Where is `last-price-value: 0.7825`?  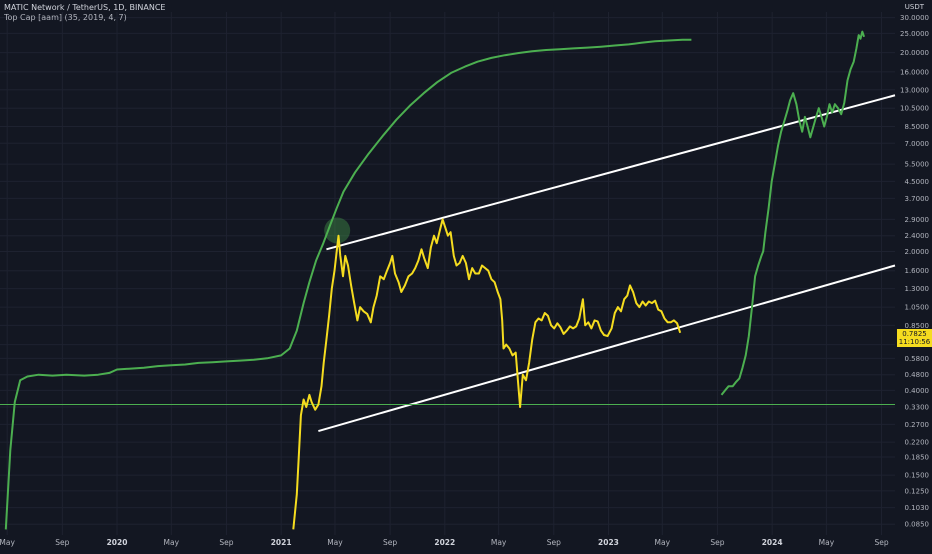 last-price-value: 0.7825 is located at coordinates (914, 334).